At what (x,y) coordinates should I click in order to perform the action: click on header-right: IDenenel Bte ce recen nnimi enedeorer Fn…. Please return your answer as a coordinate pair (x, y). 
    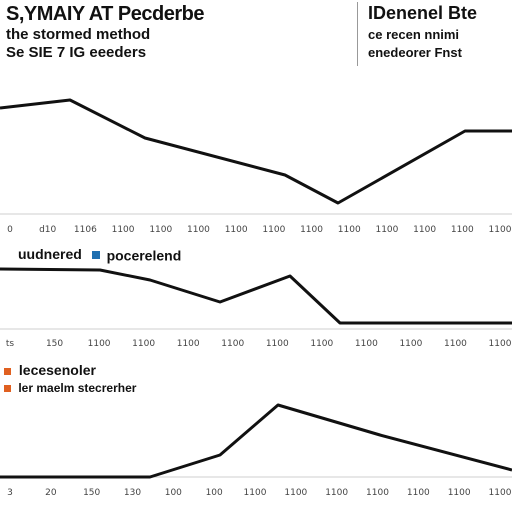
    Looking at the image, I should click on (438, 32).